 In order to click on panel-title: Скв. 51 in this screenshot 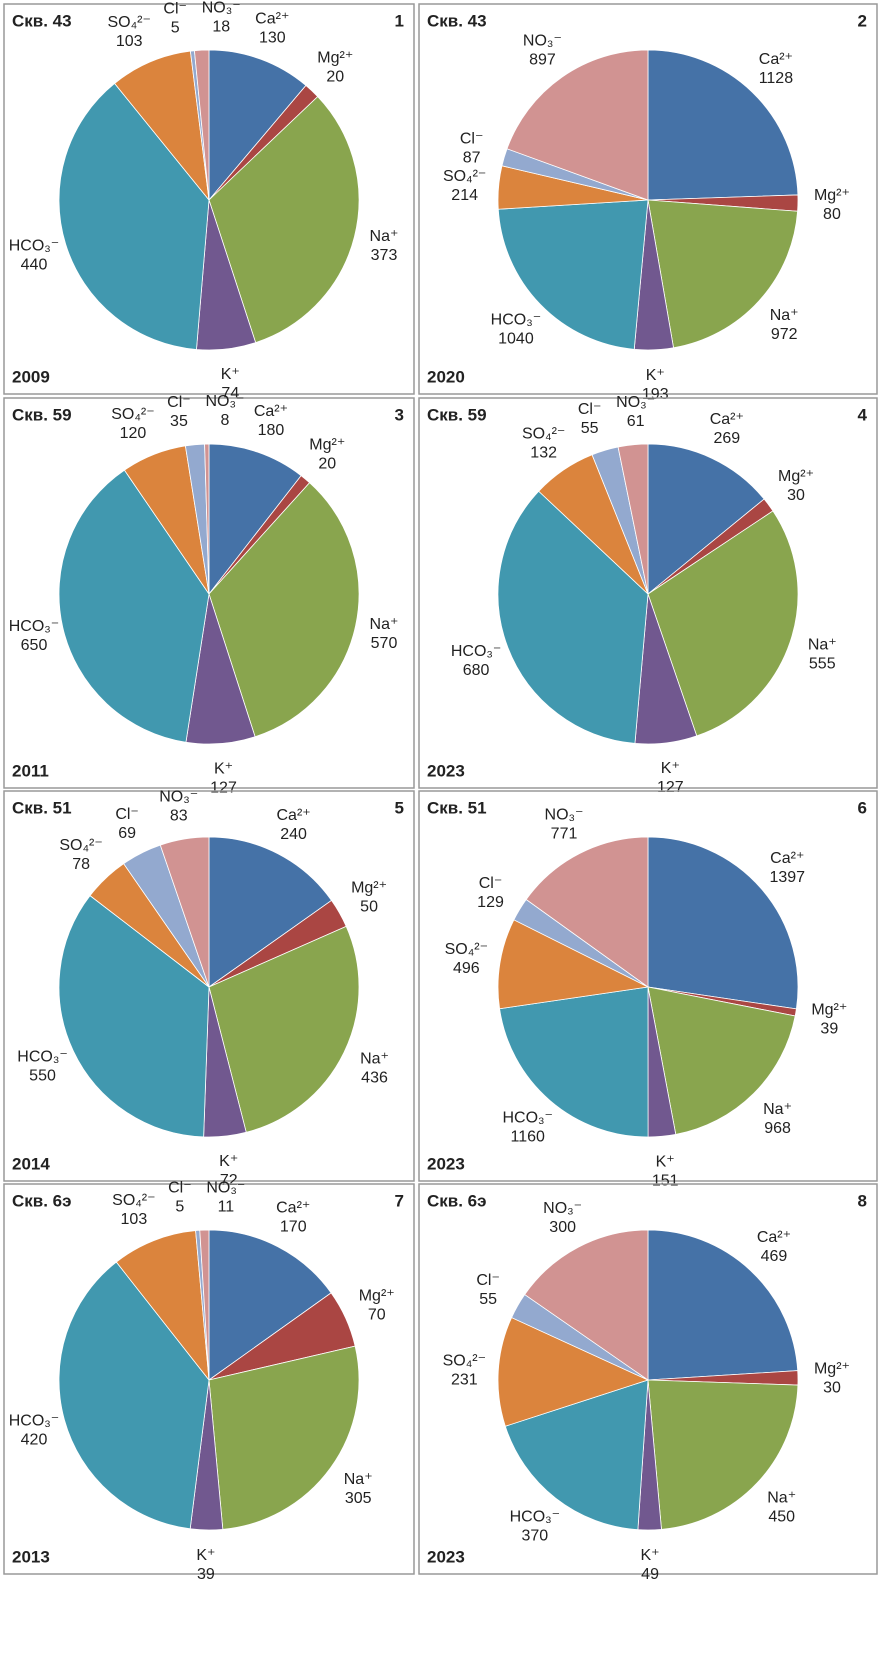, I will do `click(42, 807)`.